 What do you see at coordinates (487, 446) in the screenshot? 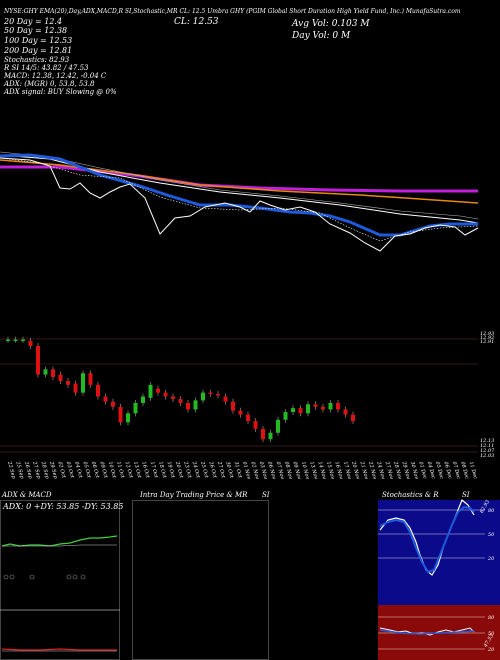
I see `price-axis-bottom-2: 12.11` at bounding box center [487, 446].